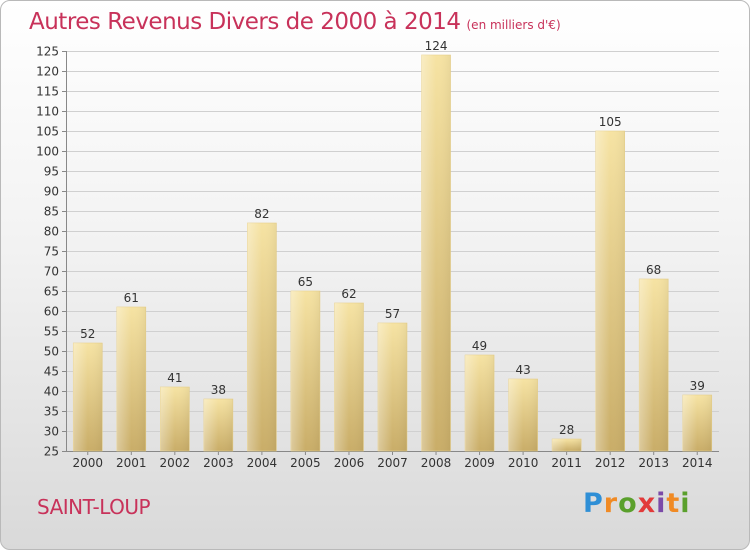  I want to click on x-tick-label: 2001, so click(131, 463).